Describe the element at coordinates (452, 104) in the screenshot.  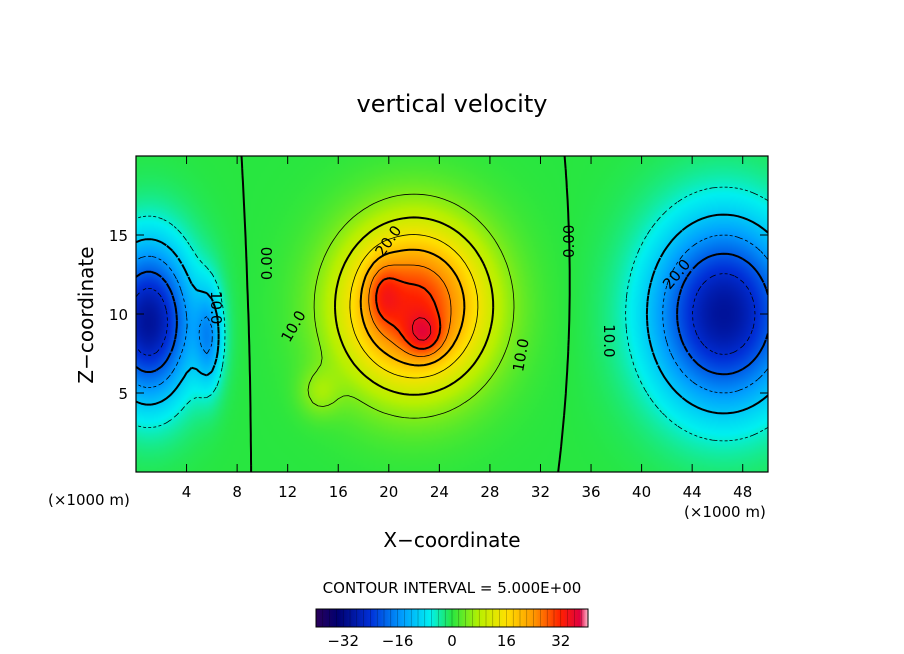
I see `chart-title: vertical velocity` at that location.